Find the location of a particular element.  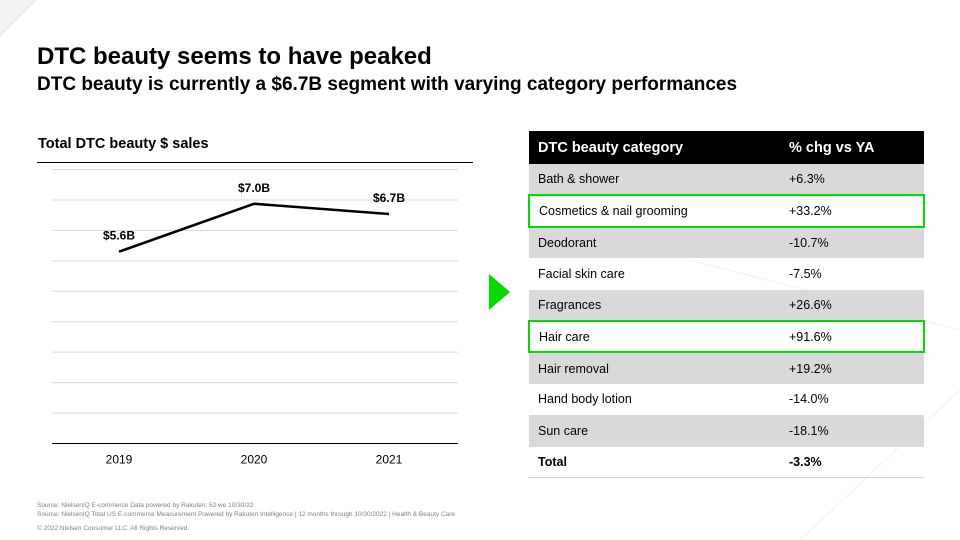

table-row: Bath & shower +6.3% is located at coordinates (726, 180).